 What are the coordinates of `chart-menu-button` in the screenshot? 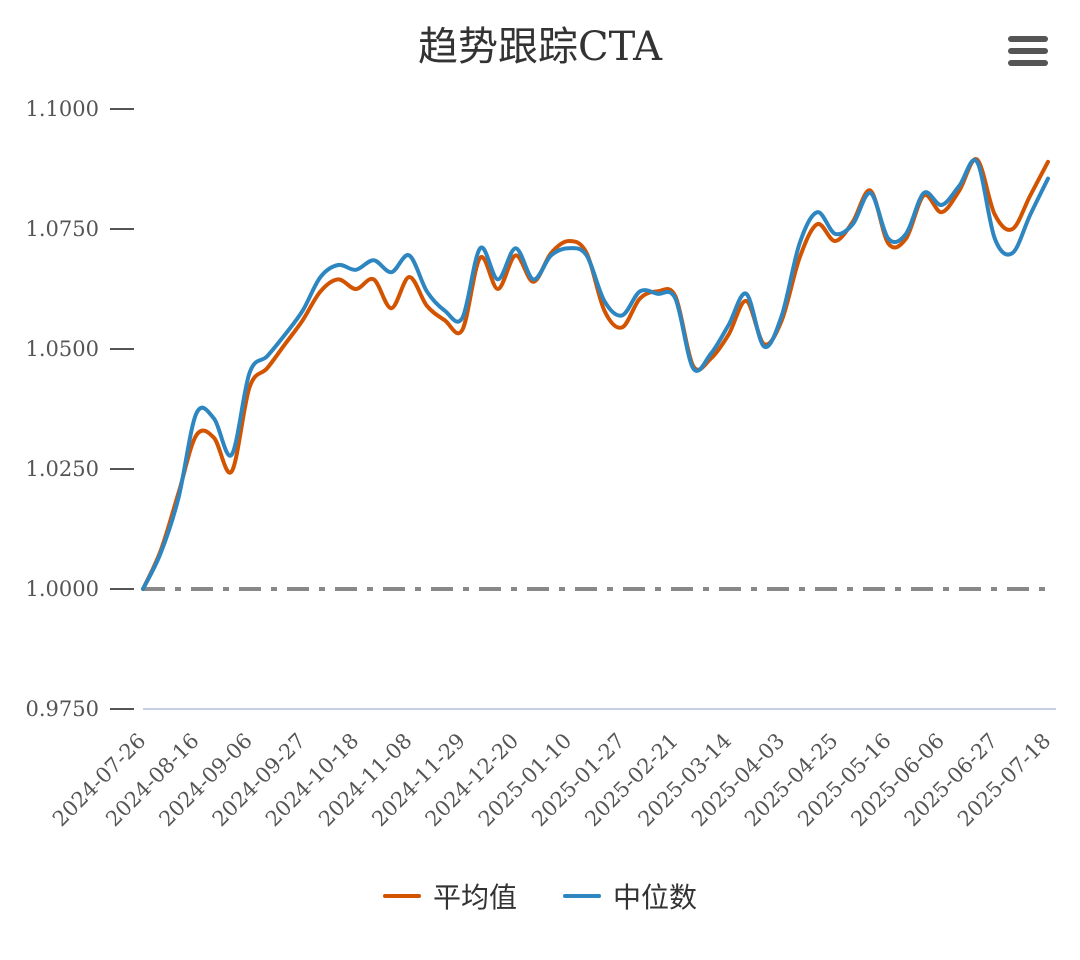 It's located at (1026, 52).